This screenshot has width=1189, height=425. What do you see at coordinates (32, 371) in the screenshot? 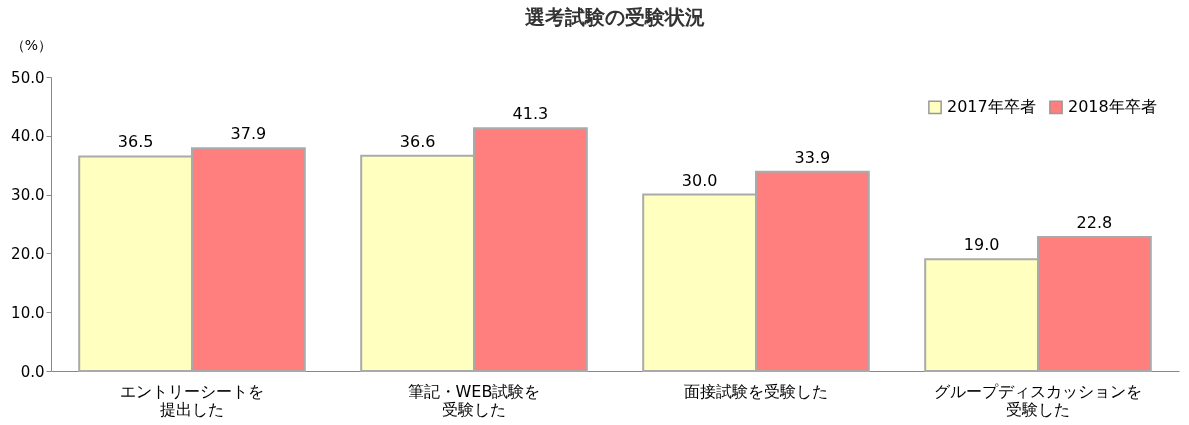
I see `y-tick-label: 0.0` at bounding box center [32, 371].